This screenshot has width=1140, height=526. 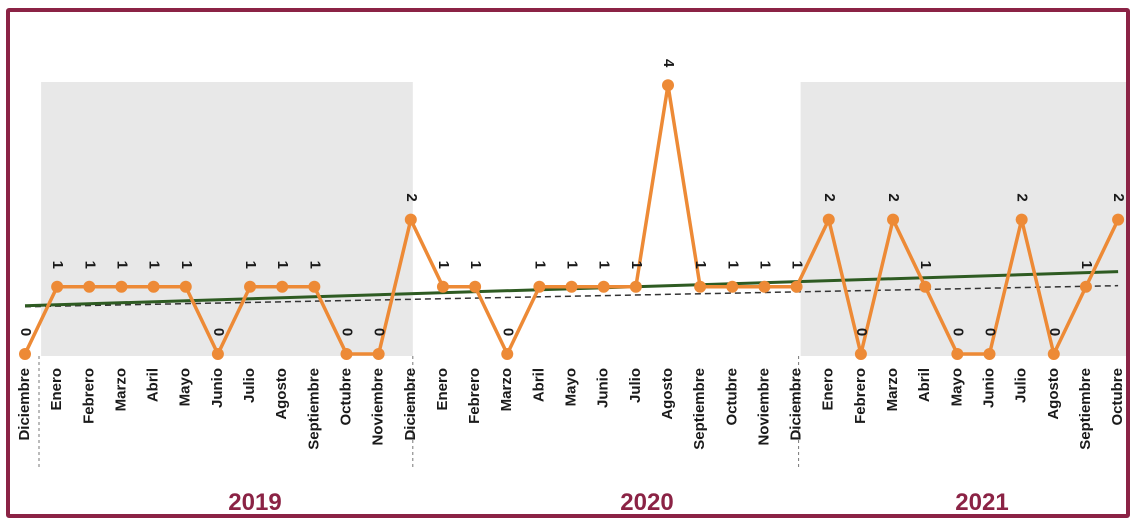 What do you see at coordinates (603, 388) in the screenshot?
I see `month-label-18: Junio` at bounding box center [603, 388].